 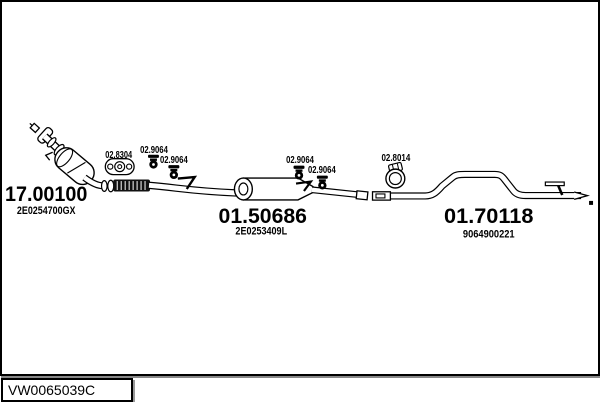 I want to click on oe-ref-silencer: 2E0253409L, so click(x=261, y=232).